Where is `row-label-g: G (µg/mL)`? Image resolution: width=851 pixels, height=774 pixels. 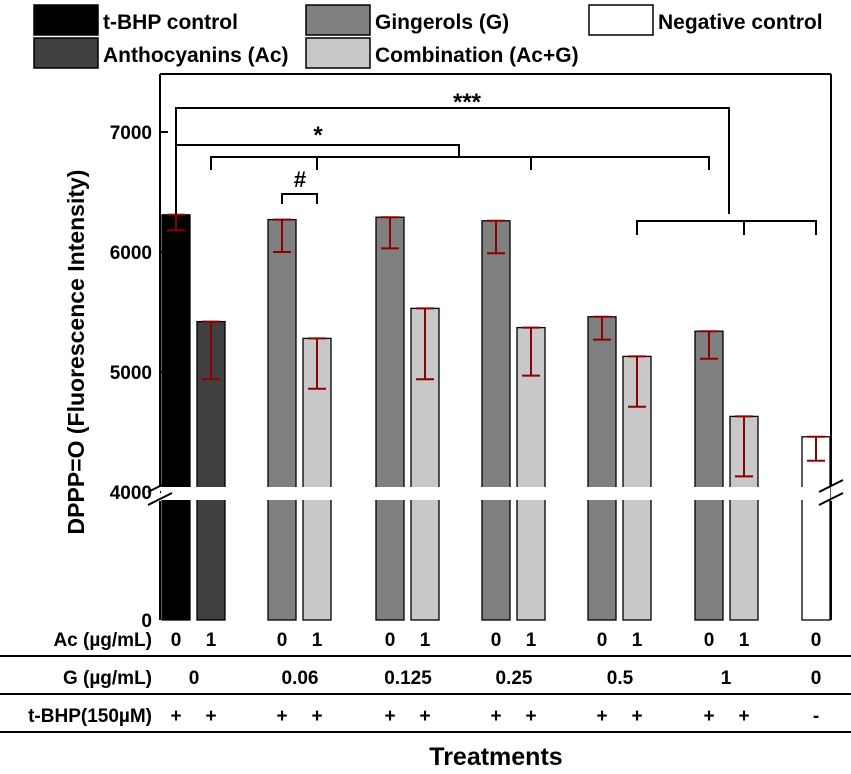 row-label-g: G (µg/mL) is located at coordinates (107, 678).